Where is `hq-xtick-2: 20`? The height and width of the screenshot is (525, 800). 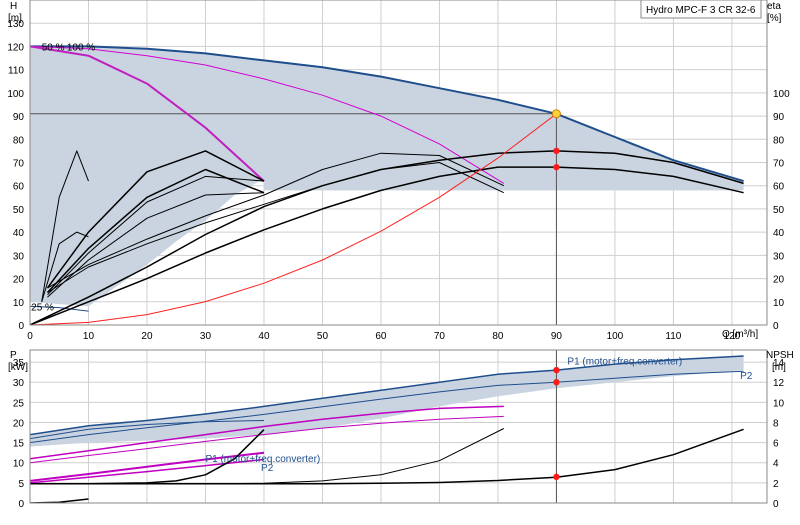
hq-xtick-2: 20 is located at coordinates (147, 336).